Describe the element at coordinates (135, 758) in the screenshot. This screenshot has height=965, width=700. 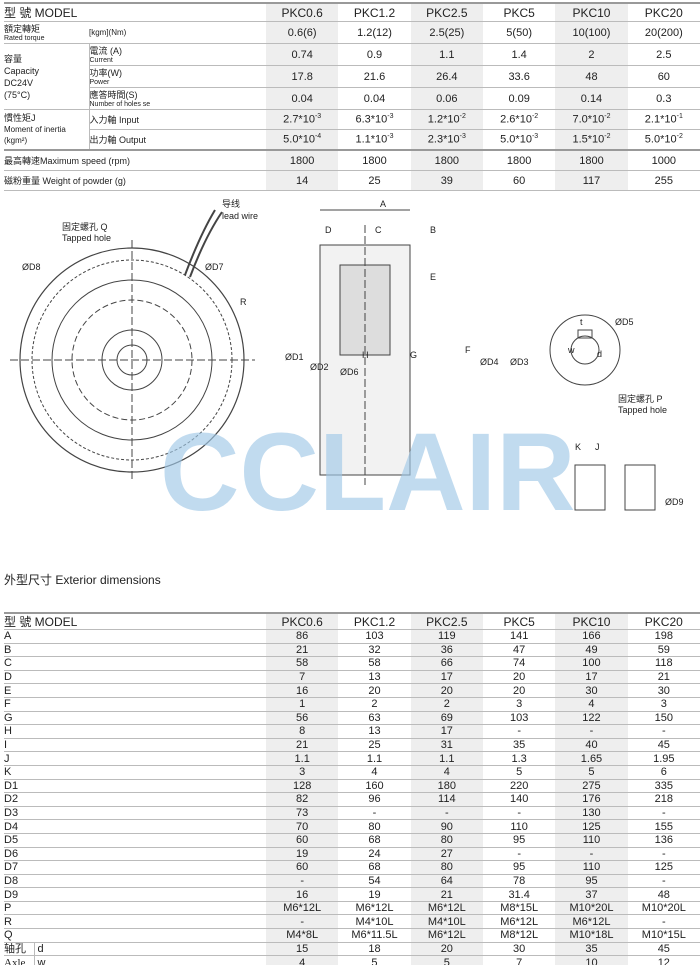
I see `row-label: J` at that location.